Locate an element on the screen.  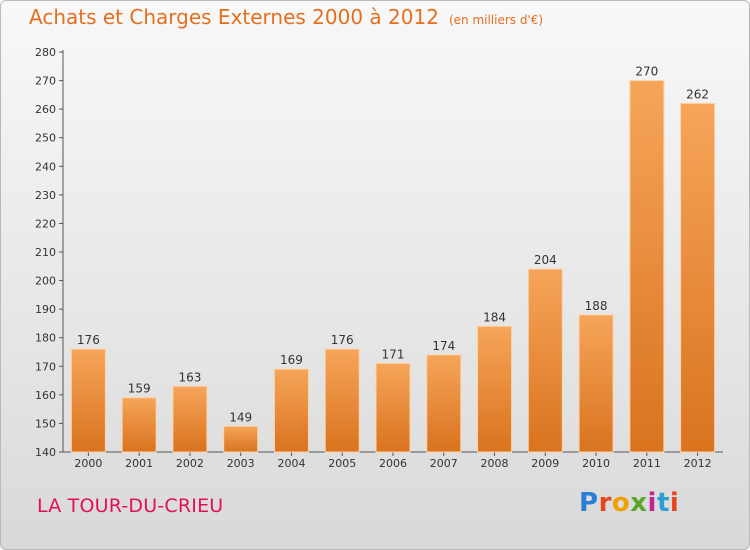
bar-2003 is located at coordinates (241, 439).